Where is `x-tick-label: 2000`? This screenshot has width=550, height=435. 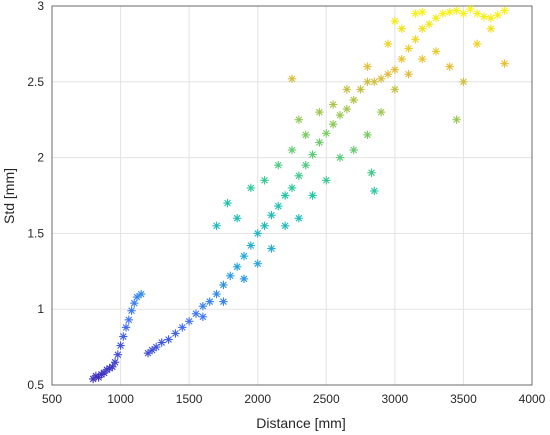 x-tick-label: 2000 is located at coordinates (257, 399).